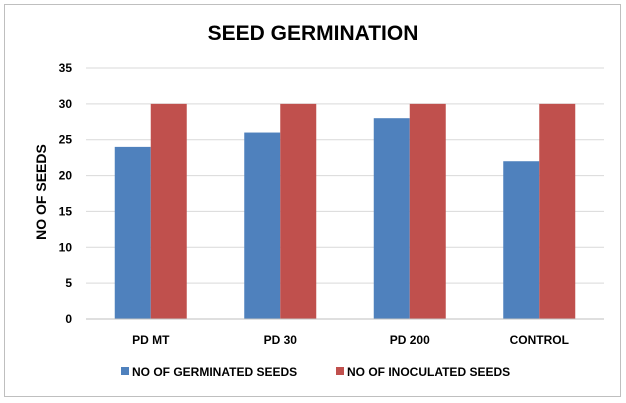 Image resolution: width=626 pixels, height=403 pixels. I want to click on x-tick-label: PD 200, so click(410, 340).